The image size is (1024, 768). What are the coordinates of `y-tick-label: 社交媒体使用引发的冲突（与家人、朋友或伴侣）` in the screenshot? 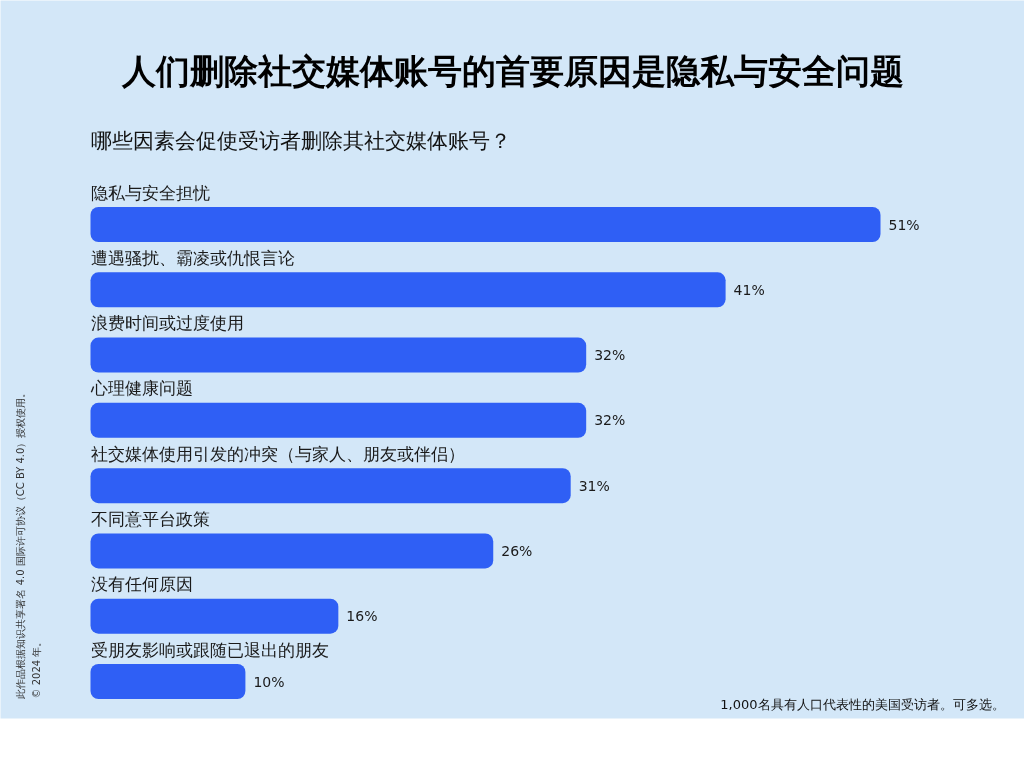 It's located at (277, 453).